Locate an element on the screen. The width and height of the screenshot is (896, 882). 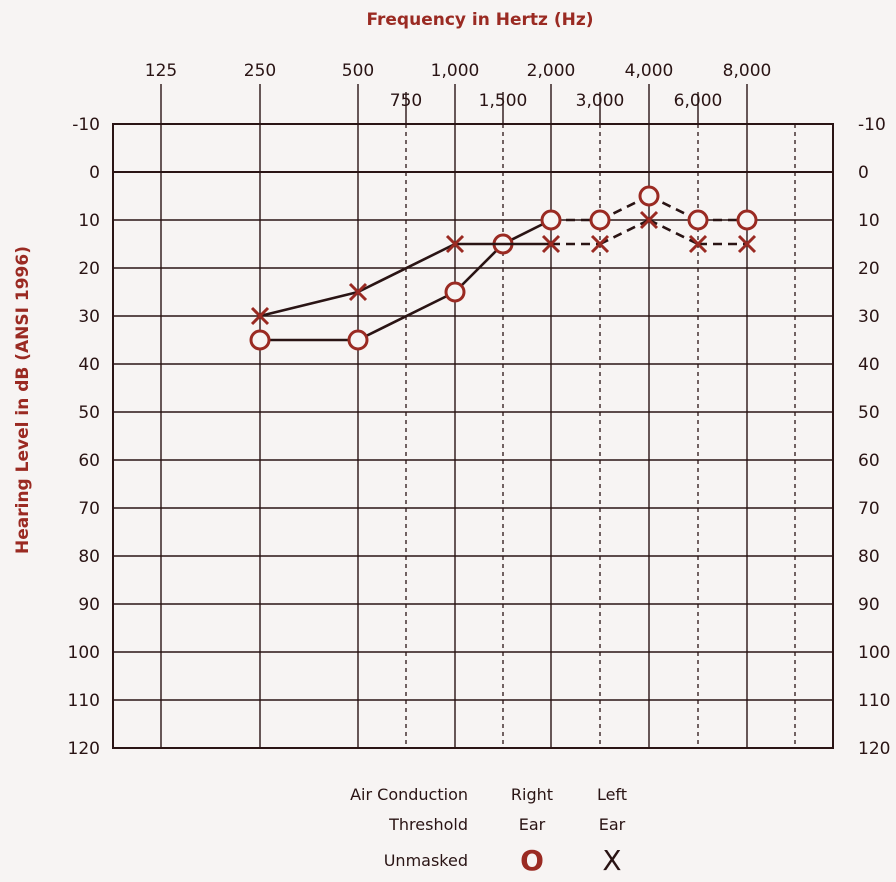
x-tick-label: 8,000 is located at coordinates (747, 71).